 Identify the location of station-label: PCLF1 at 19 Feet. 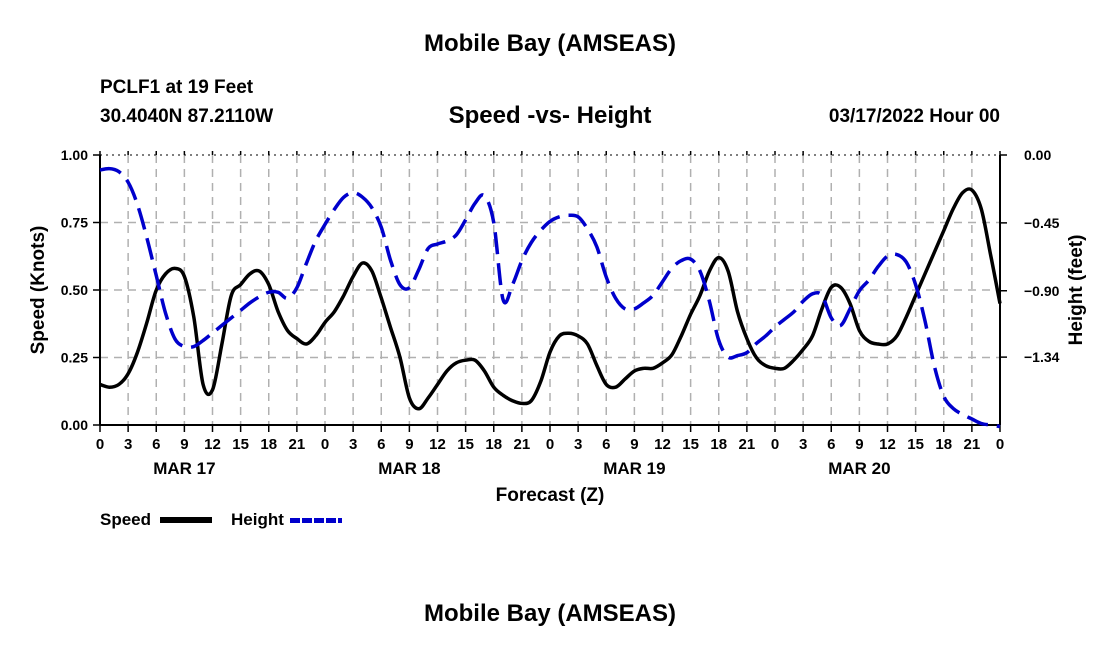
(177, 87).